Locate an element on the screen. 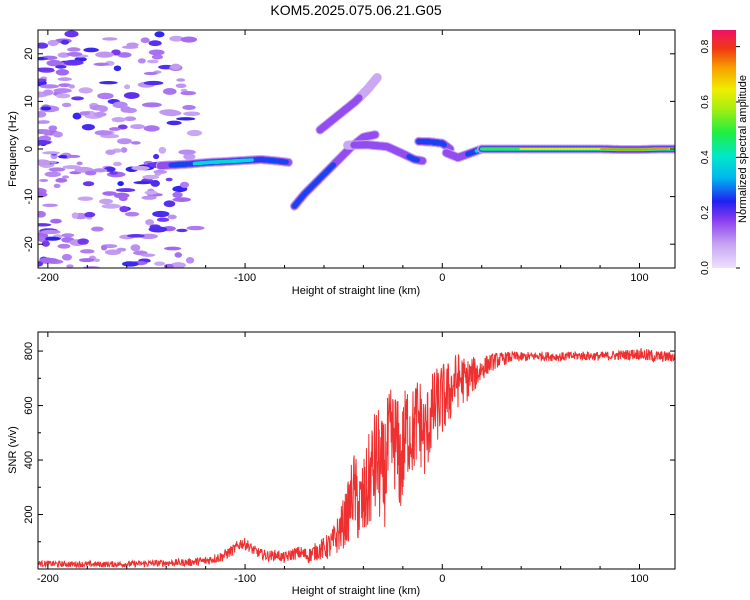 Image resolution: width=750 pixels, height=600 pixels. colorbar-tick-label: 0.8 is located at coordinates (705, 46).